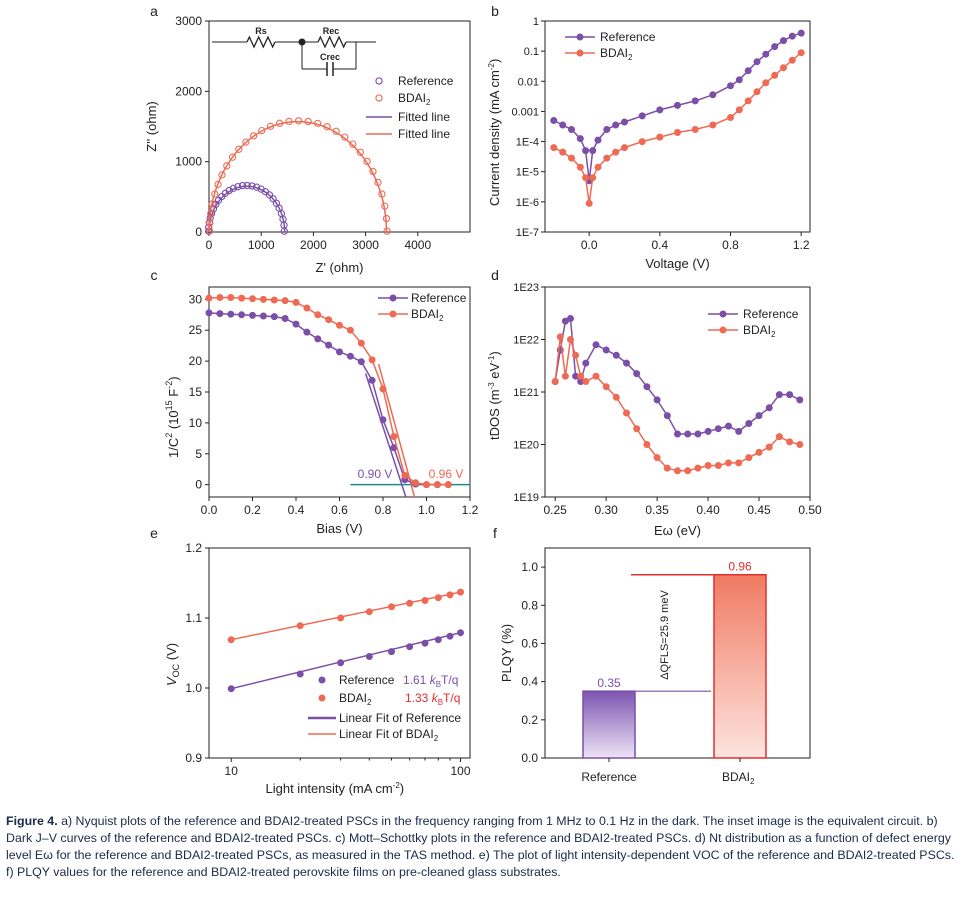  Describe the element at coordinates (495, 533) in the screenshot. I see `panel-letter: f` at that location.